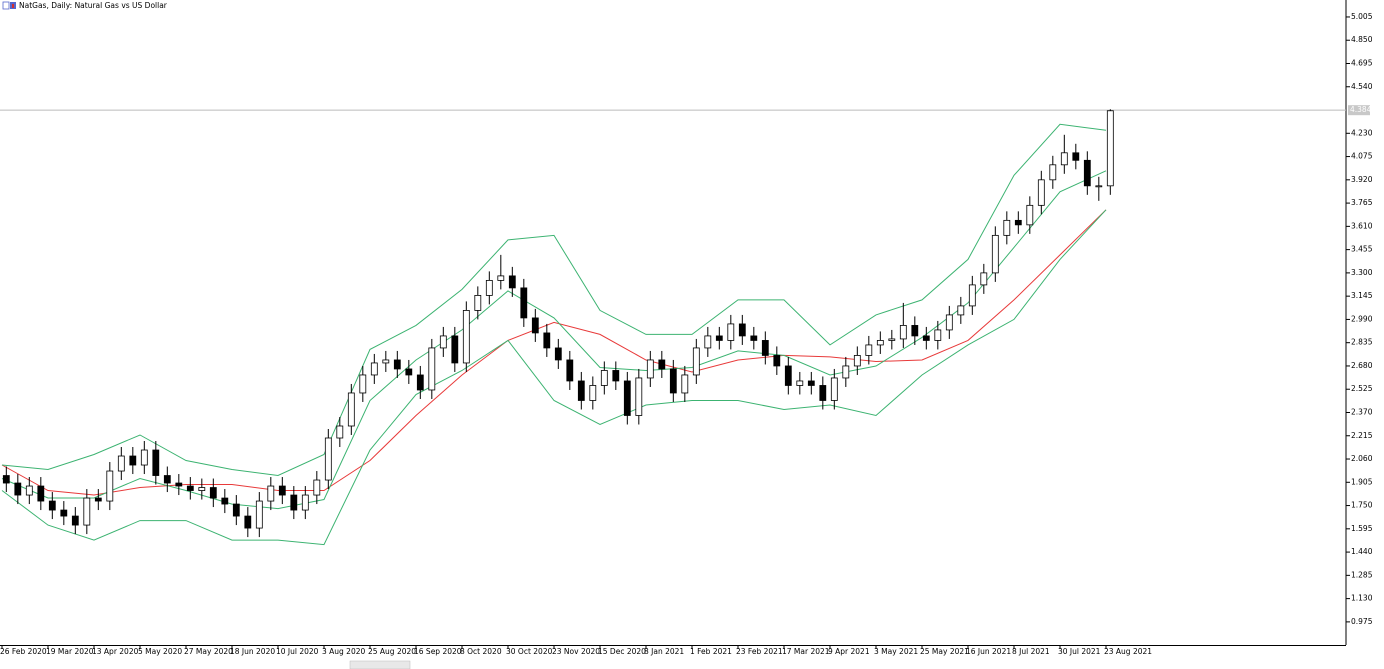  Describe the element at coordinates (70, 651) in the screenshot. I see `x-tick-label: 19 Mar 2020` at that location.